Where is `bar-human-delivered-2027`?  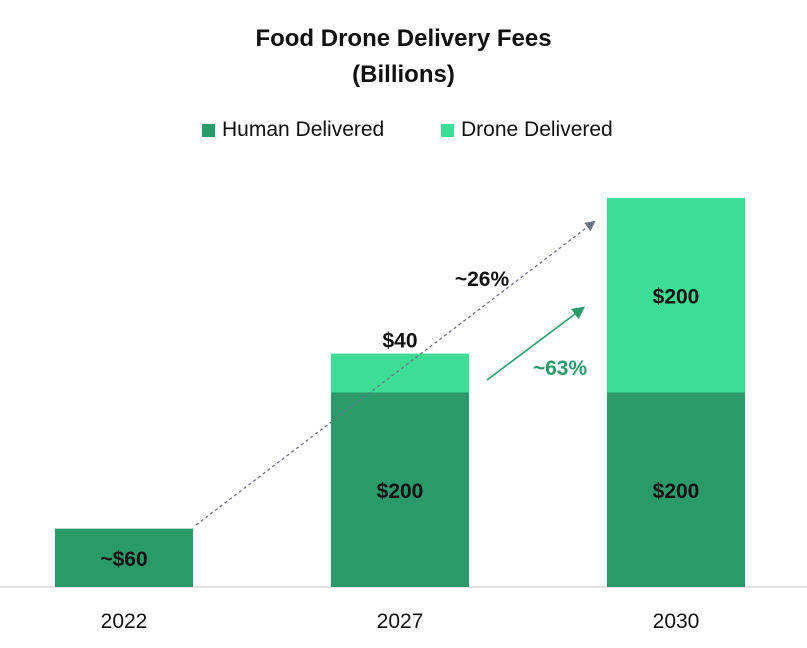
bar-human-delivered-2027 is located at coordinates (400, 489).